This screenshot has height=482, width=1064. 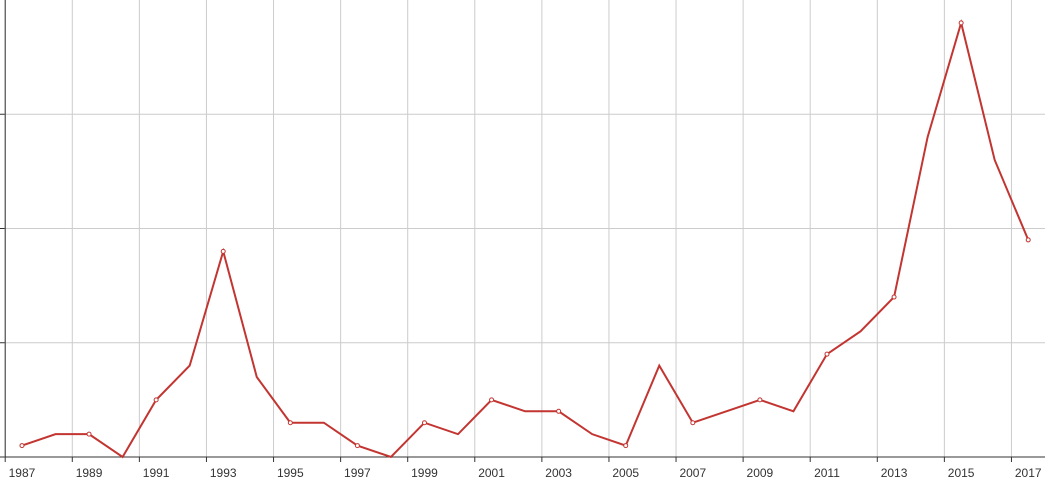 What do you see at coordinates (625, 473) in the screenshot?
I see `x-tick-label: 2005` at bounding box center [625, 473].